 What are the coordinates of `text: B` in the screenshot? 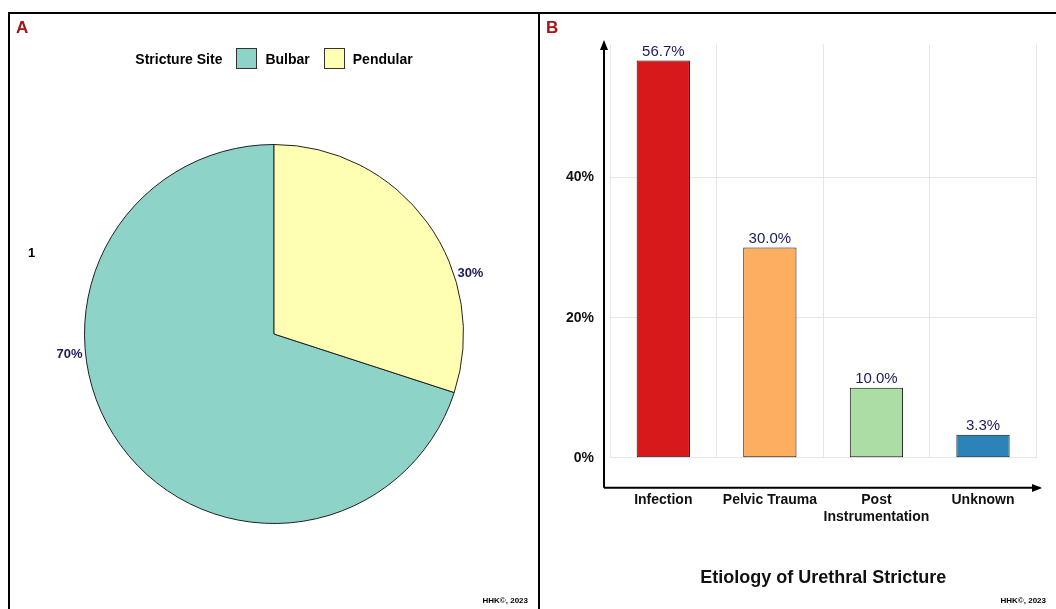 It's located at (552, 28).